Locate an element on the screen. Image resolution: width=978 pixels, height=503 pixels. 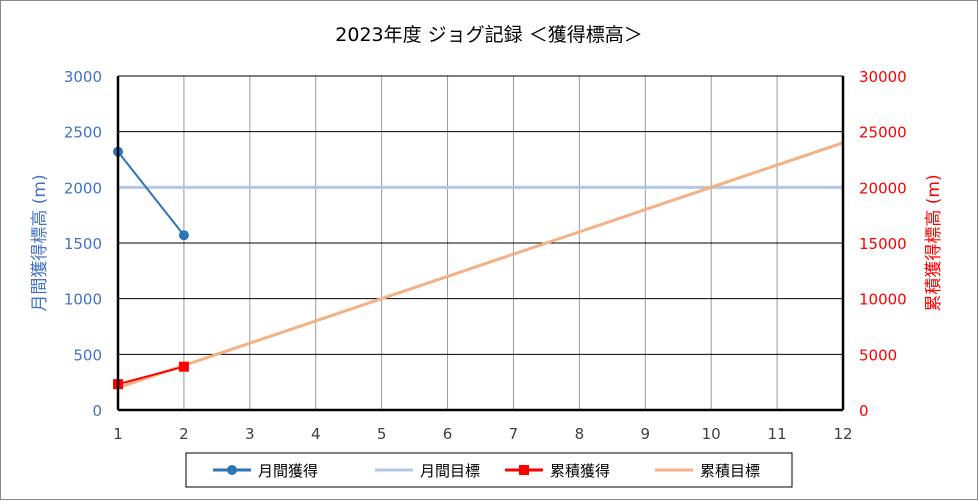
x-tick-label: 4 is located at coordinates (316, 434).